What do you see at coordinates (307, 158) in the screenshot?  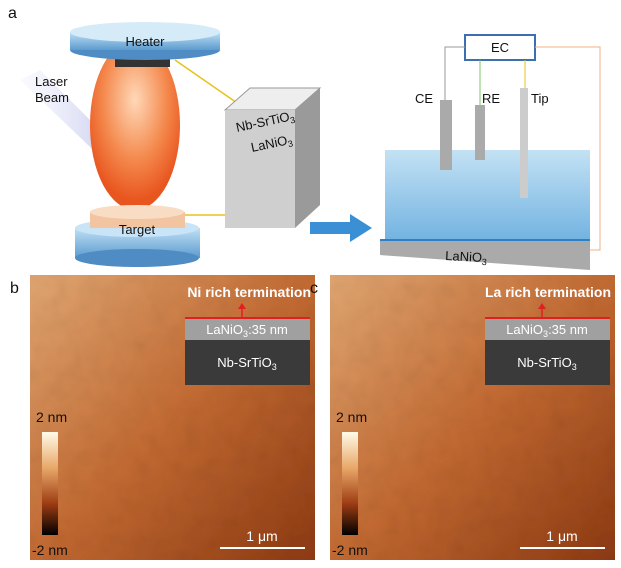 I see `crystal-side` at bounding box center [307, 158].